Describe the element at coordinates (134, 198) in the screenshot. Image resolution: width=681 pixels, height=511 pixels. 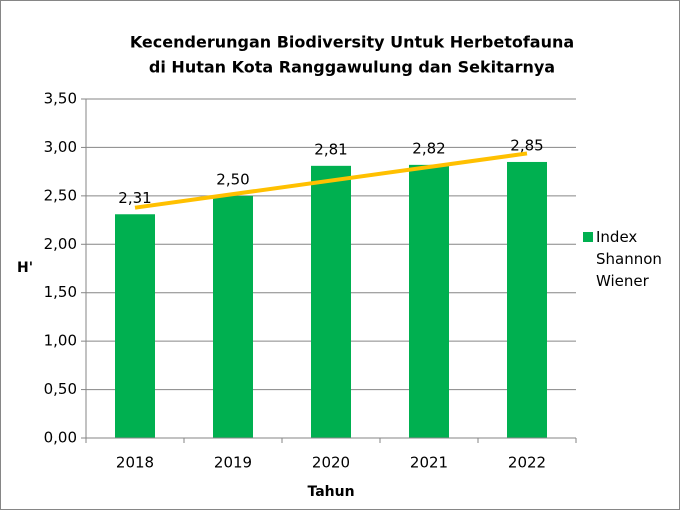
I see `data-label: 2,31` at that location.